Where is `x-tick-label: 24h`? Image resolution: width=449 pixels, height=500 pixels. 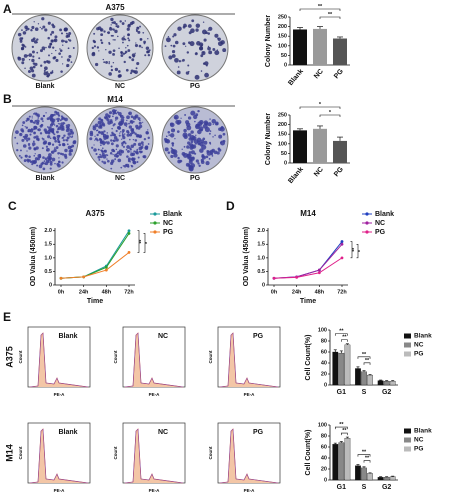
x-tick-label: 24h is located at coordinates (84, 292).